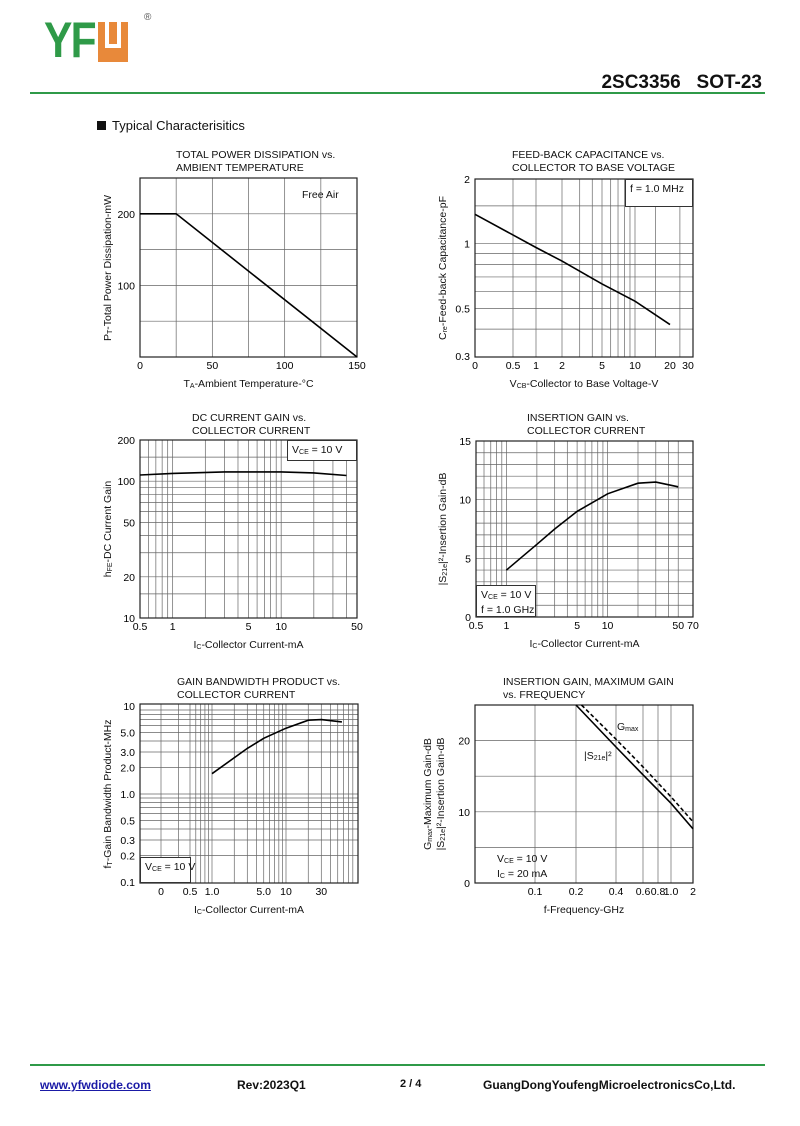 Image resolution: width=800 pixels, height=1126 pixels. I want to click on x-tick-label: 0.2, so click(576, 892).